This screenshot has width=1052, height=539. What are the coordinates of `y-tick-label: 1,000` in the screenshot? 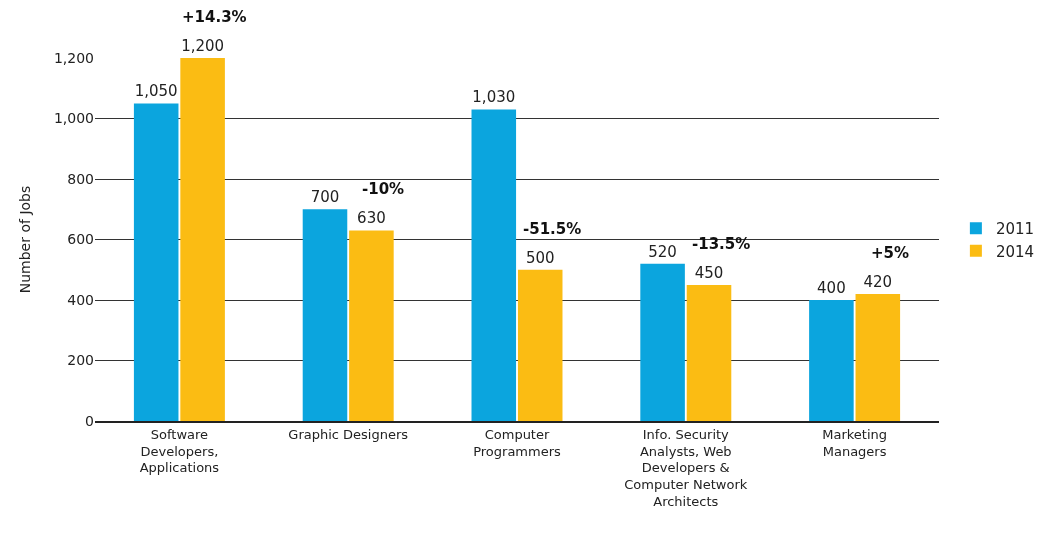 It's located at (73, 118).